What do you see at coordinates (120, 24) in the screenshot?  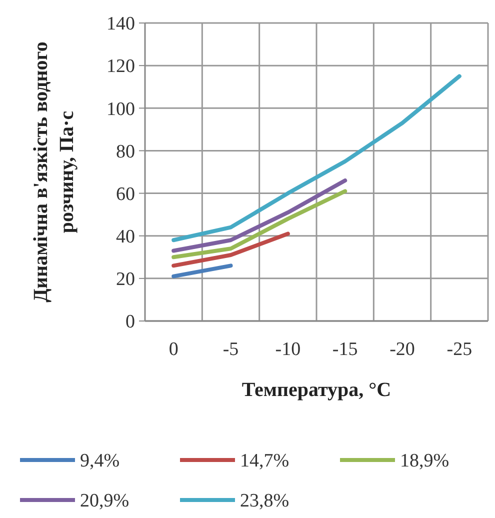 I see `y-tick-label: 140` at bounding box center [120, 24].